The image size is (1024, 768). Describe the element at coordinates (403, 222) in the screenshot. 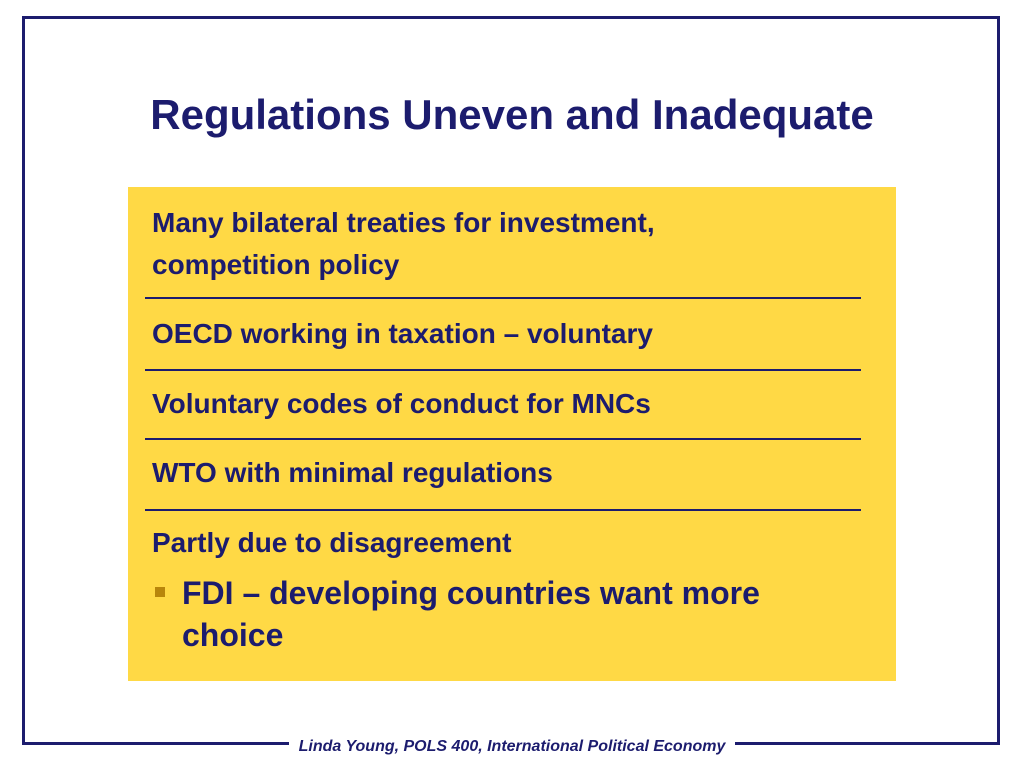

I see `item-bilateral-treaties-line1: Many bilateral treaties for investment,` at that location.